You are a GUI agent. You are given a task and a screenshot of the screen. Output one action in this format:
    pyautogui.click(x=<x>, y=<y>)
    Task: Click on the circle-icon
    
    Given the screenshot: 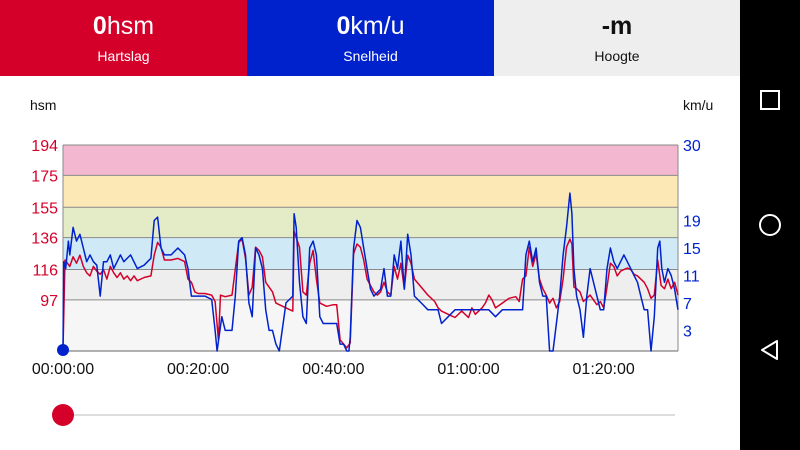 What is the action you would take?
    pyautogui.click(x=770, y=225)
    